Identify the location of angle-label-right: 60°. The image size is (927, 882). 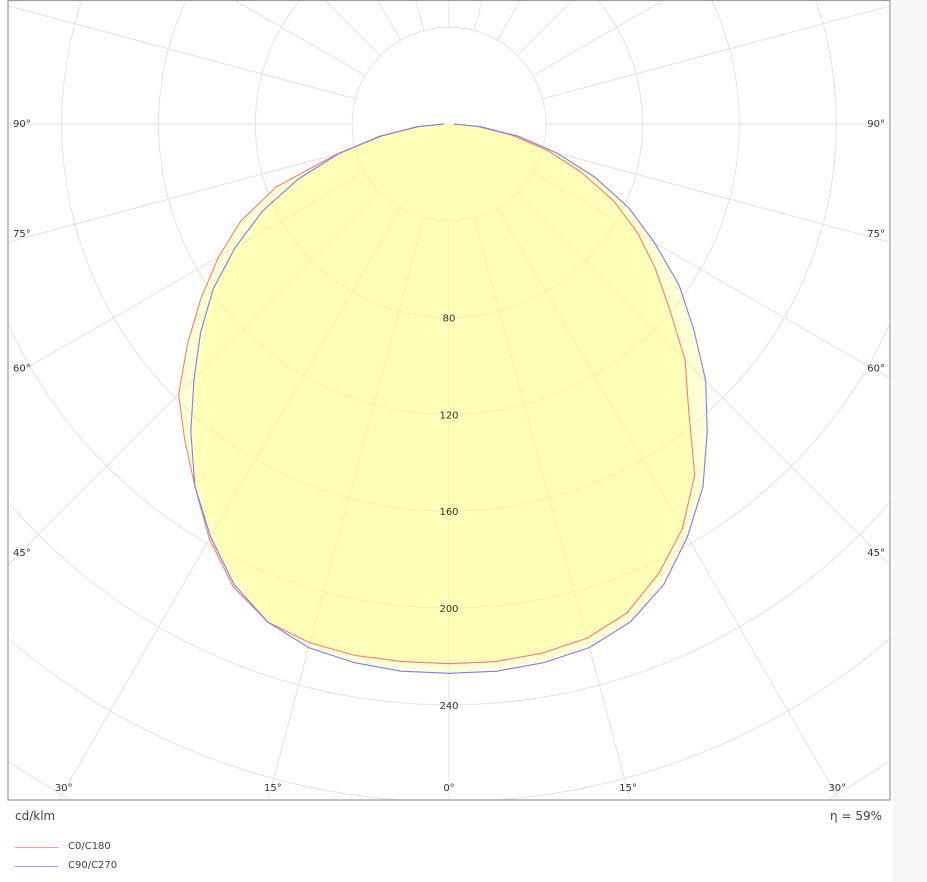
(876, 369).